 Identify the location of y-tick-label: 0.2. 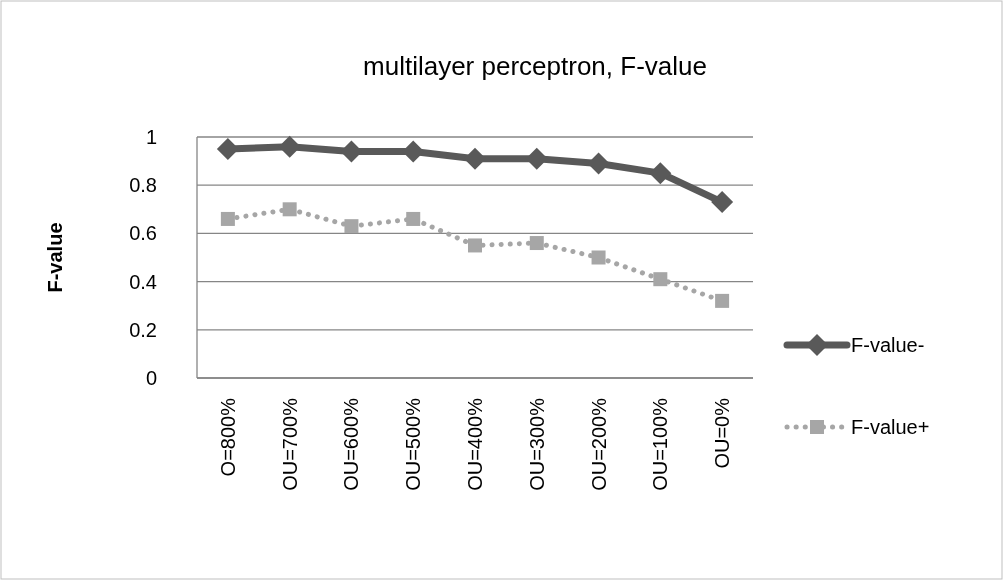
(143, 329).